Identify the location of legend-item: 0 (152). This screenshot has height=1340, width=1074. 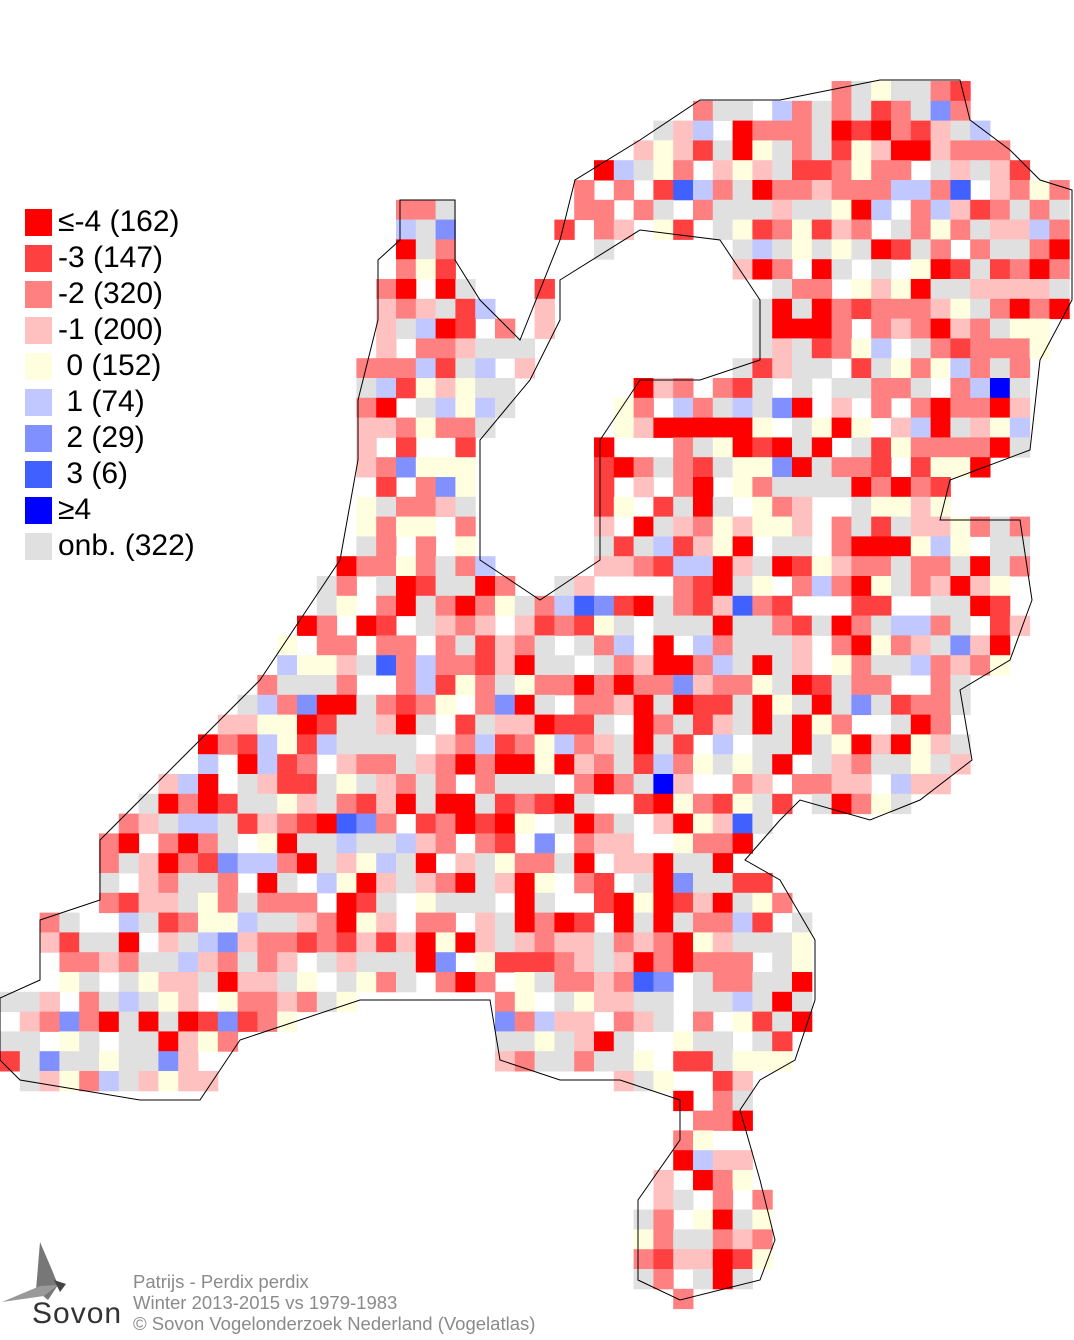
(110, 366).